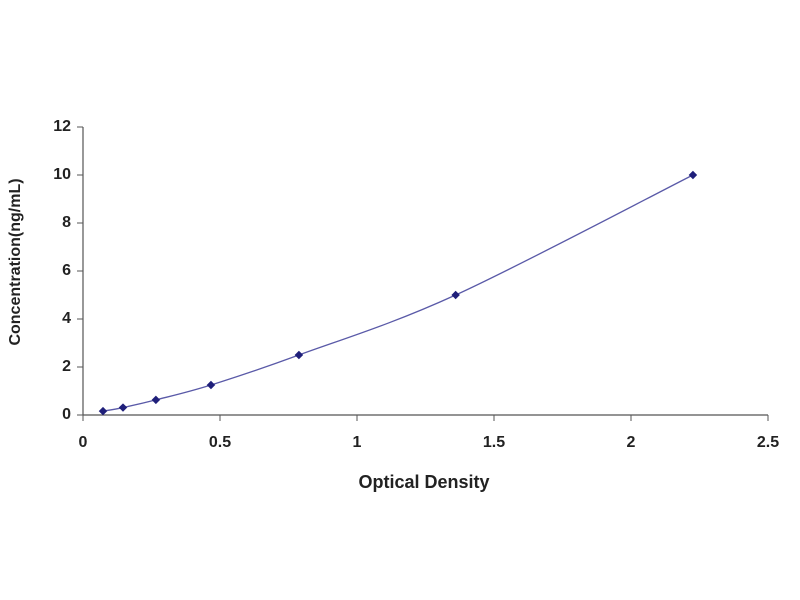 This screenshot has height=600, width=800. I want to click on x-tick-label: 0.5, so click(220, 442).